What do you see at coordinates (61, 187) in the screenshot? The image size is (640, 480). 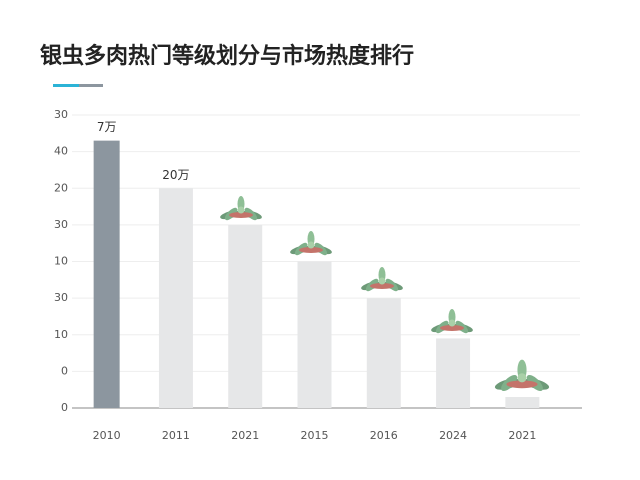 I see `y-tick-label: 20` at bounding box center [61, 187].